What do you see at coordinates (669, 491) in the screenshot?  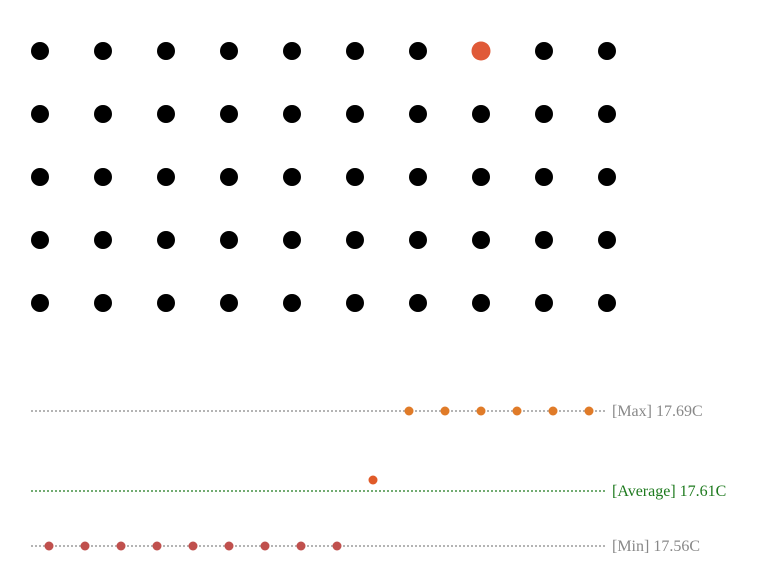 I see `reference-label-average: [Average] 17.61C` at bounding box center [669, 491].